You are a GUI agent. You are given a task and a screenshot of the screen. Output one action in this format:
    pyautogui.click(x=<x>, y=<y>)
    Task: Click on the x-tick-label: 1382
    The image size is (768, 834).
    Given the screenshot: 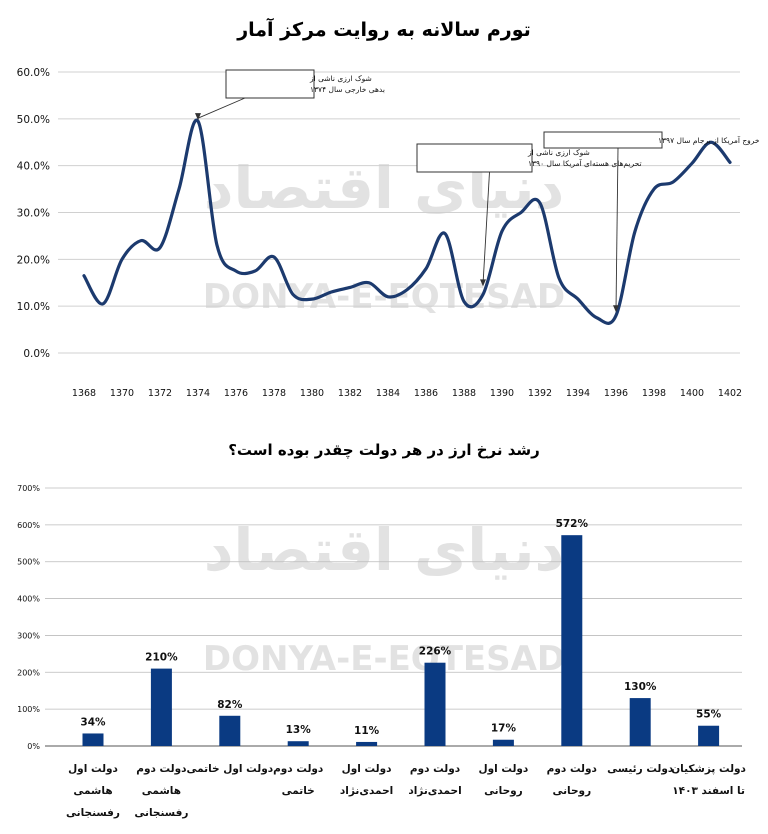 What is the action you would take?
    pyautogui.click(x=350, y=393)
    